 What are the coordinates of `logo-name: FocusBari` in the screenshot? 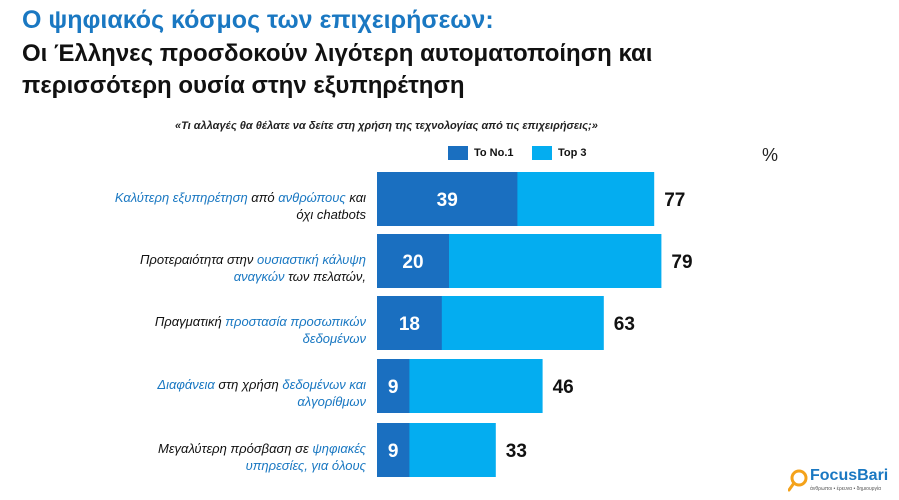 It's located at (849, 475).